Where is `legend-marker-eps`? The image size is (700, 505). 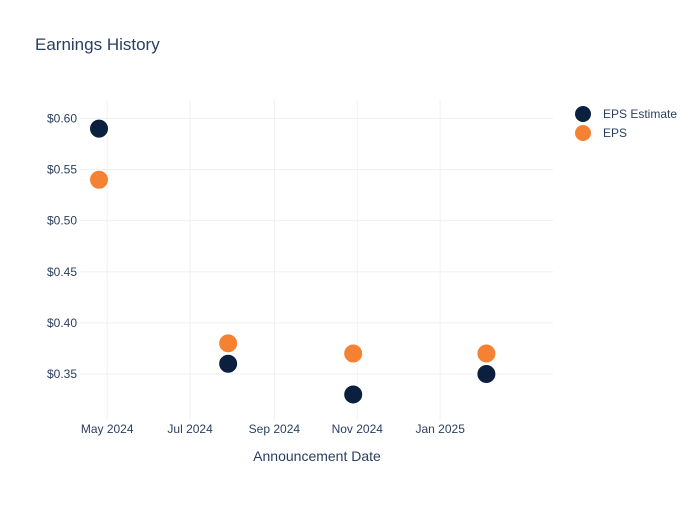
legend-marker-eps is located at coordinates (583, 133).